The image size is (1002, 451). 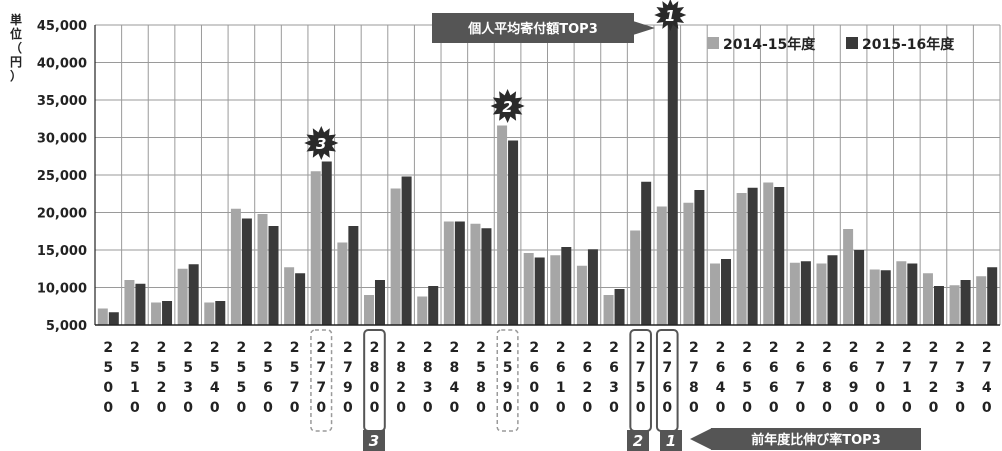 What do you see at coordinates (816, 439) in the screenshot?
I see `growth-box` at bounding box center [816, 439].